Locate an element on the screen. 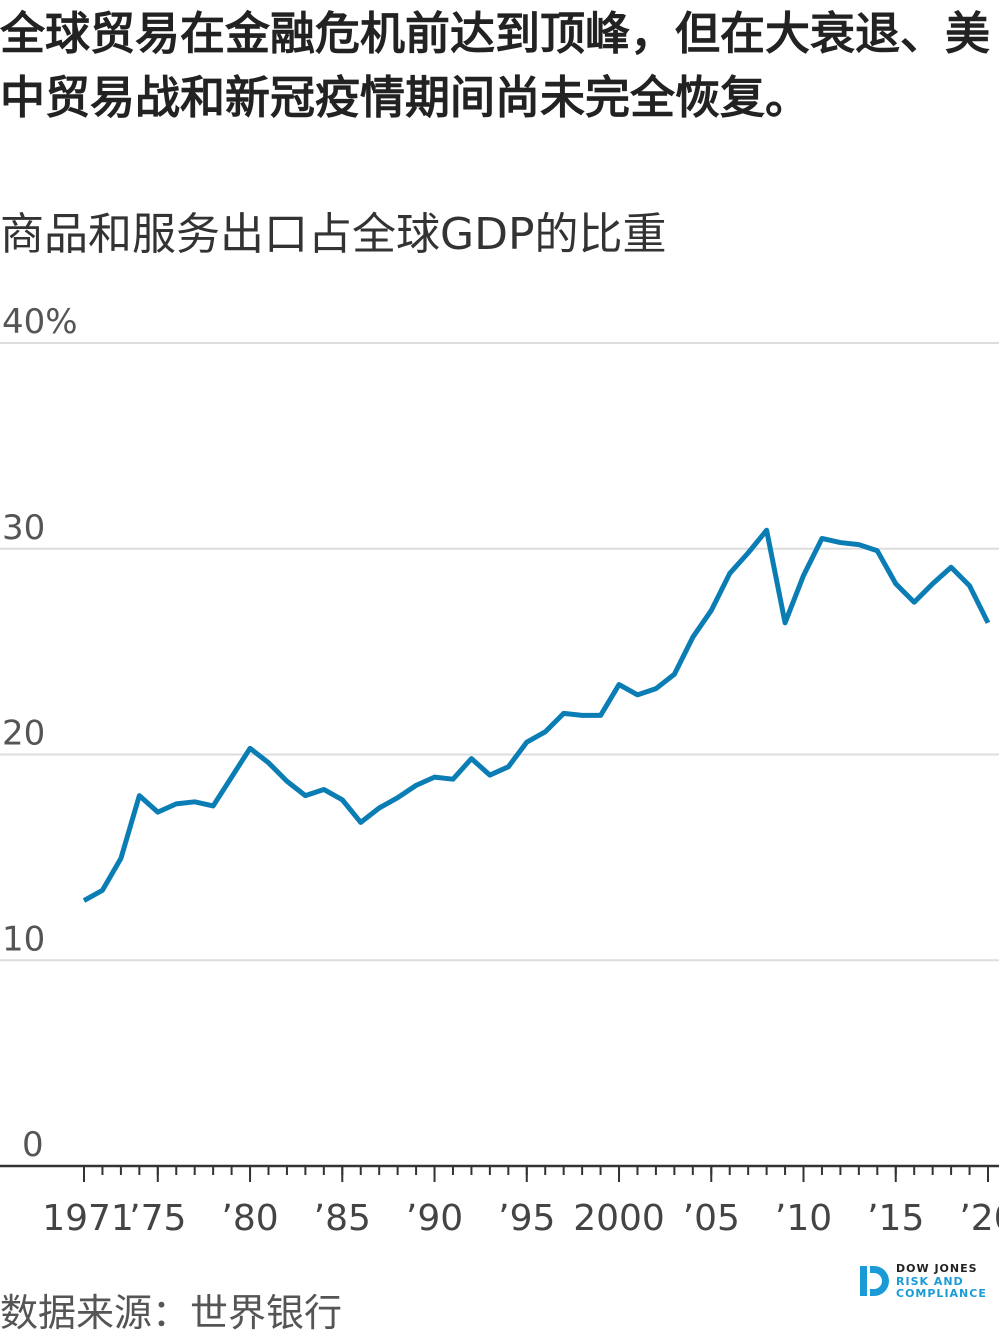 This screenshot has height=1337, width=999. logo-text: DOW JONES is located at coordinates (937, 1268).